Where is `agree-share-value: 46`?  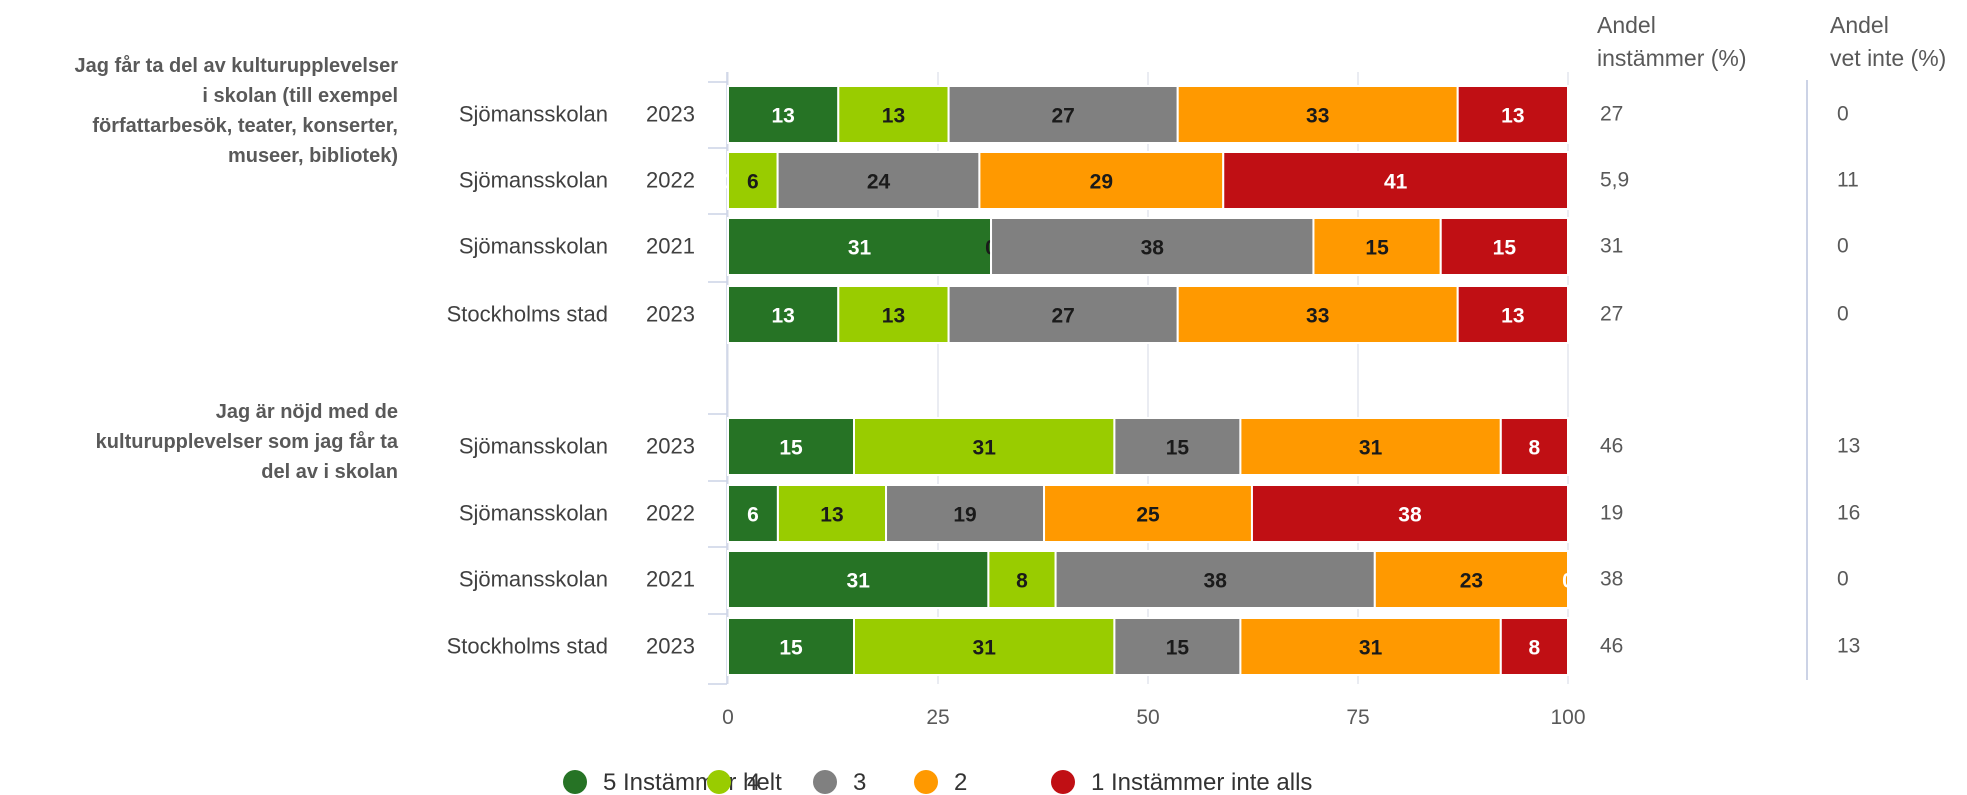
agree-share-value: 46 is located at coordinates (1611, 446).